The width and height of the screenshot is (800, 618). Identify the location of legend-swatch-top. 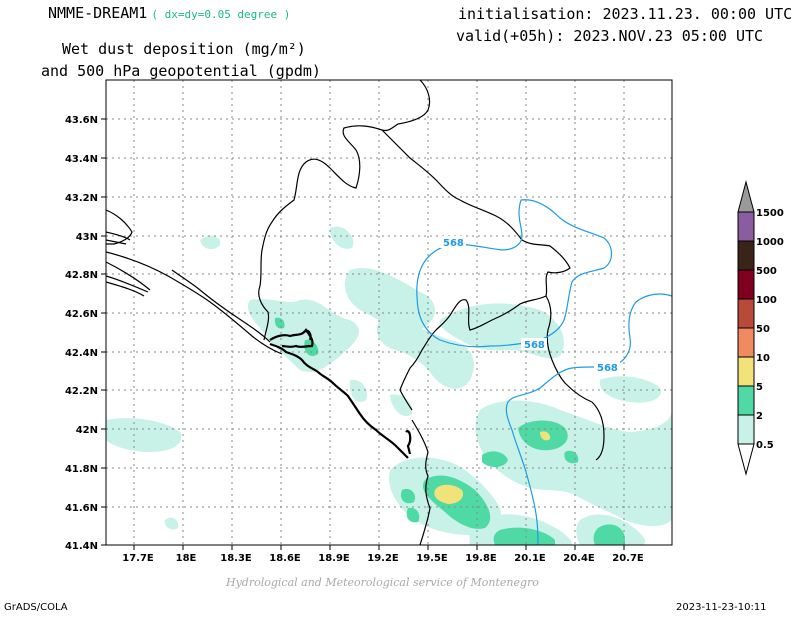
(746, 196).